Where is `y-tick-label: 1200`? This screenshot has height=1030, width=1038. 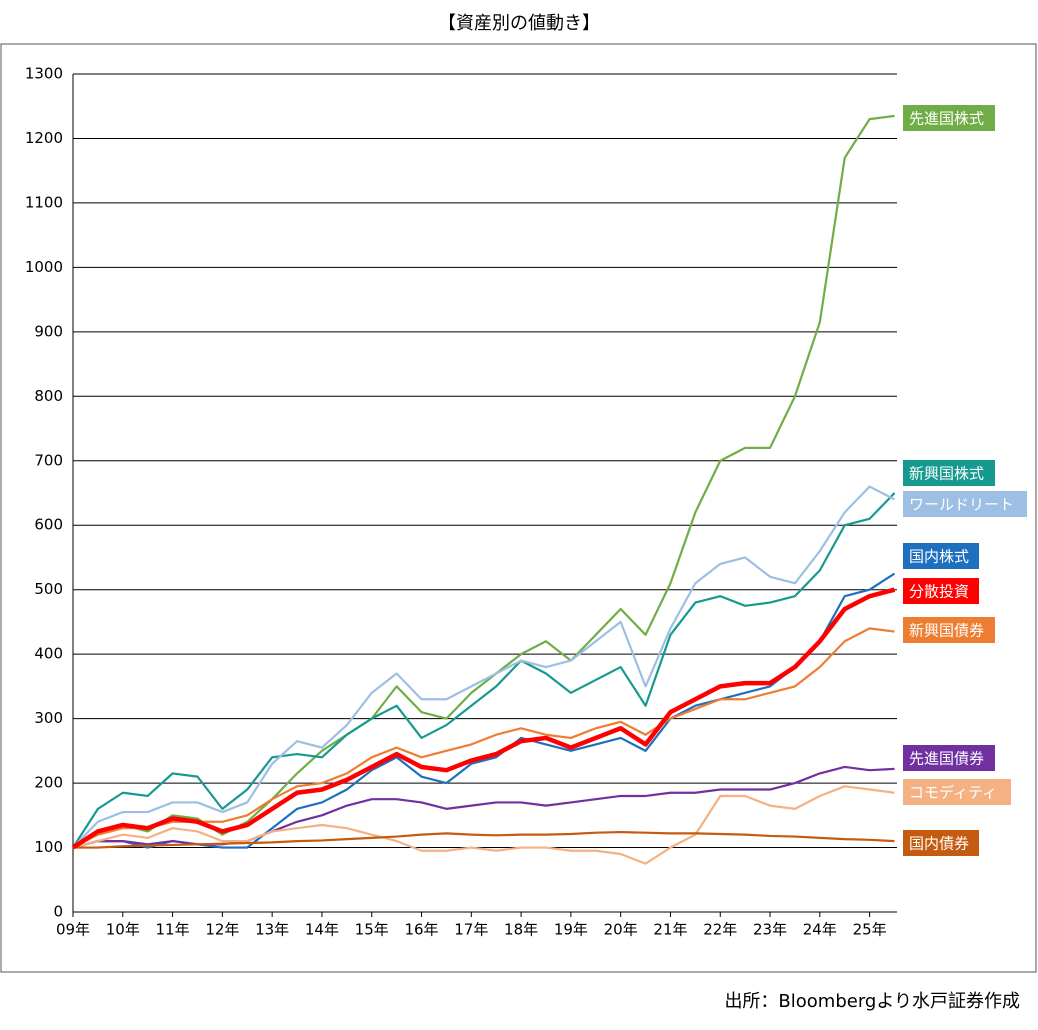 y-tick-label: 1200 is located at coordinates (44, 138).